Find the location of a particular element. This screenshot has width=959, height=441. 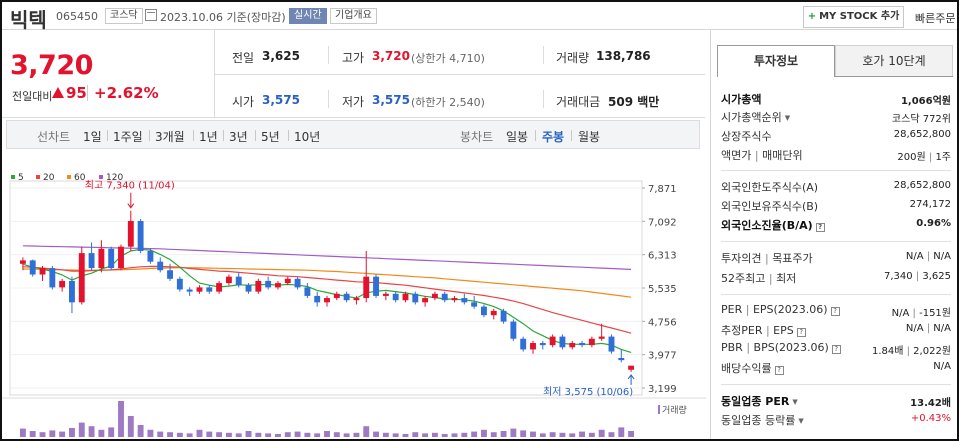

legend-ma5: 5 is located at coordinates (17, 178).